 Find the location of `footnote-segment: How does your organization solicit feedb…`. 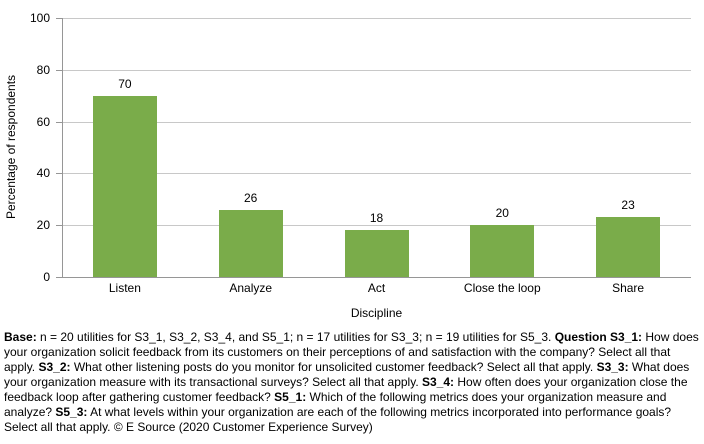

footnote-segment: How does your organization solicit feedb… is located at coordinates (351, 352).